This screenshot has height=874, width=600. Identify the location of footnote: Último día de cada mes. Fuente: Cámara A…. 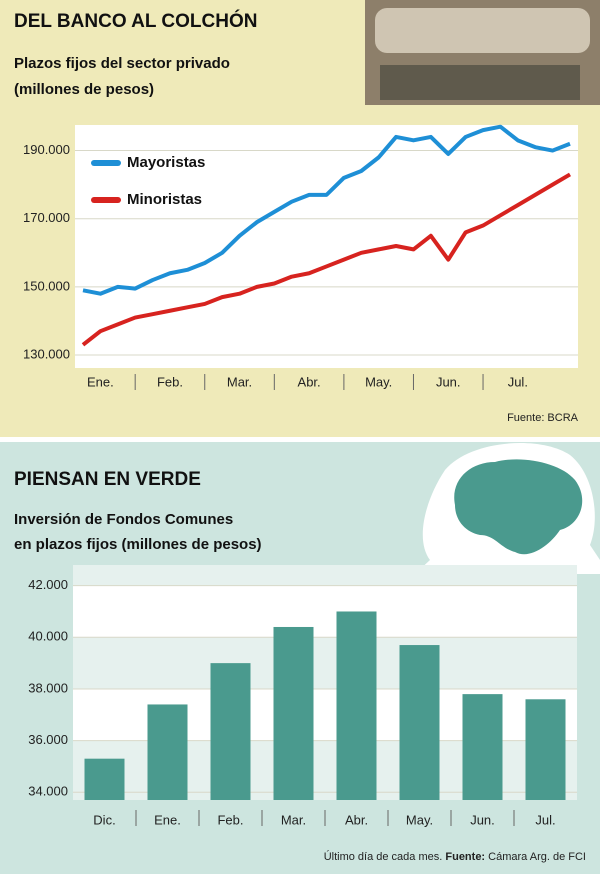
(455, 856).